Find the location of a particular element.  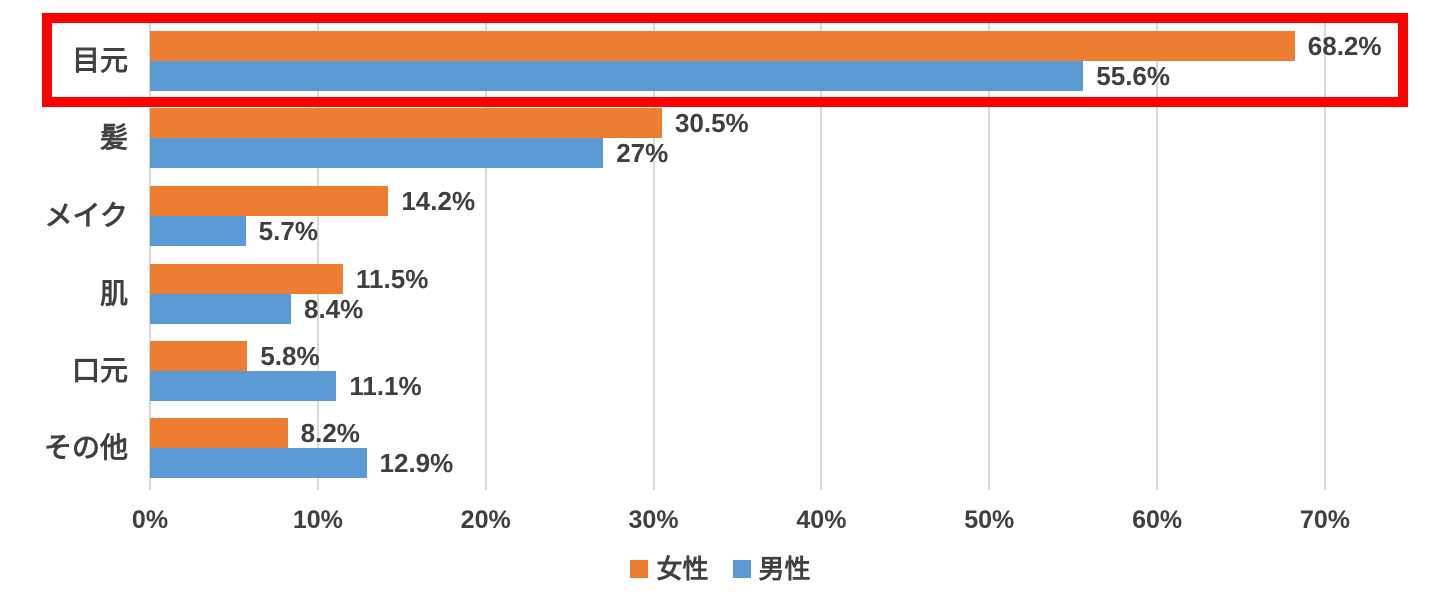

x-tick-label-30: 30% is located at coordinates (653, 520).